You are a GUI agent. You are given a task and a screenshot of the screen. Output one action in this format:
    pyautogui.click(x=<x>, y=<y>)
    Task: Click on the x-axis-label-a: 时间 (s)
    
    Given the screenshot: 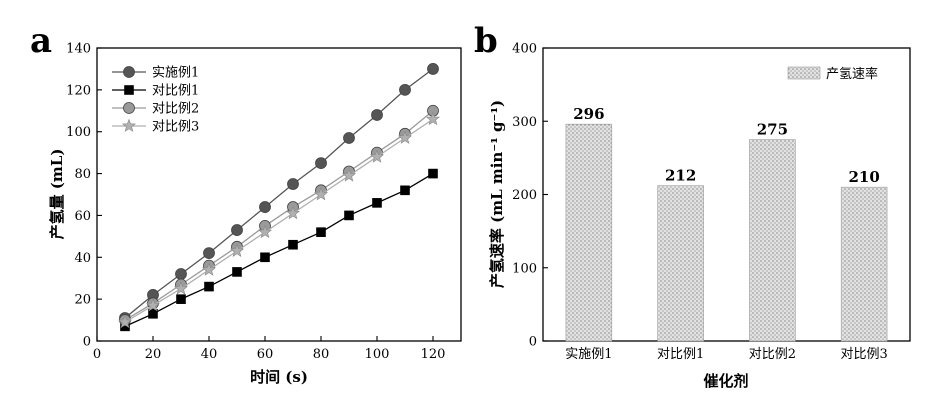 What is the action you would take?
    pyautogui.click(x=279, y=377)
    